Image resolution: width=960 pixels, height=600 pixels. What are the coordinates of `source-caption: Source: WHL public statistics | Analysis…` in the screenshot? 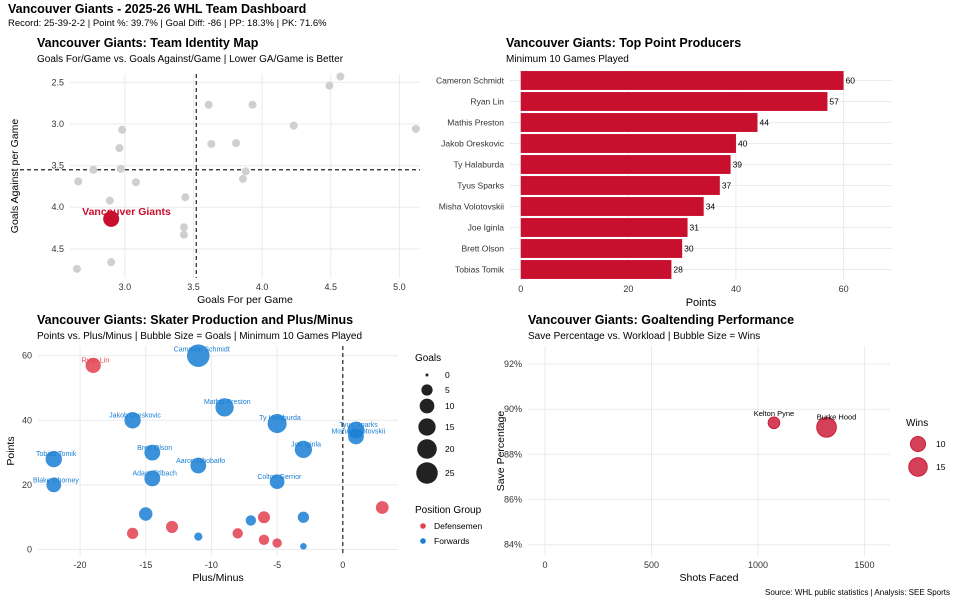 It's located at (857, 592).